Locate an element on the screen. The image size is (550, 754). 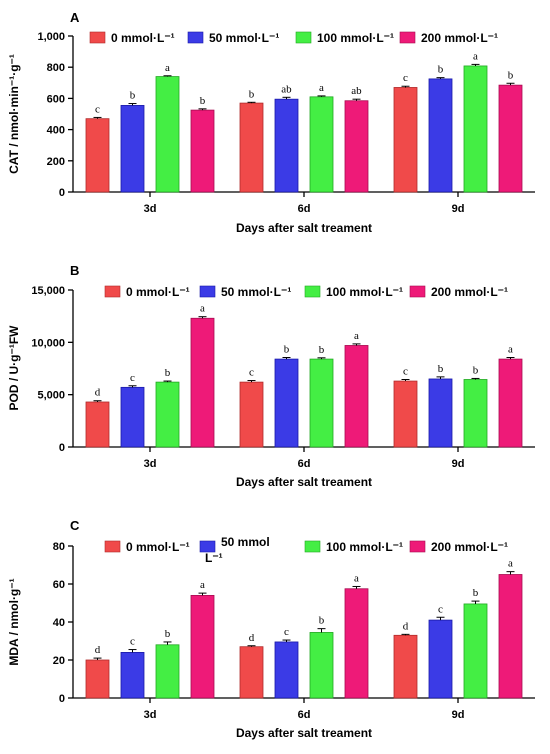
y-tick-label: 5,000 is located at coordinates (51, 396).